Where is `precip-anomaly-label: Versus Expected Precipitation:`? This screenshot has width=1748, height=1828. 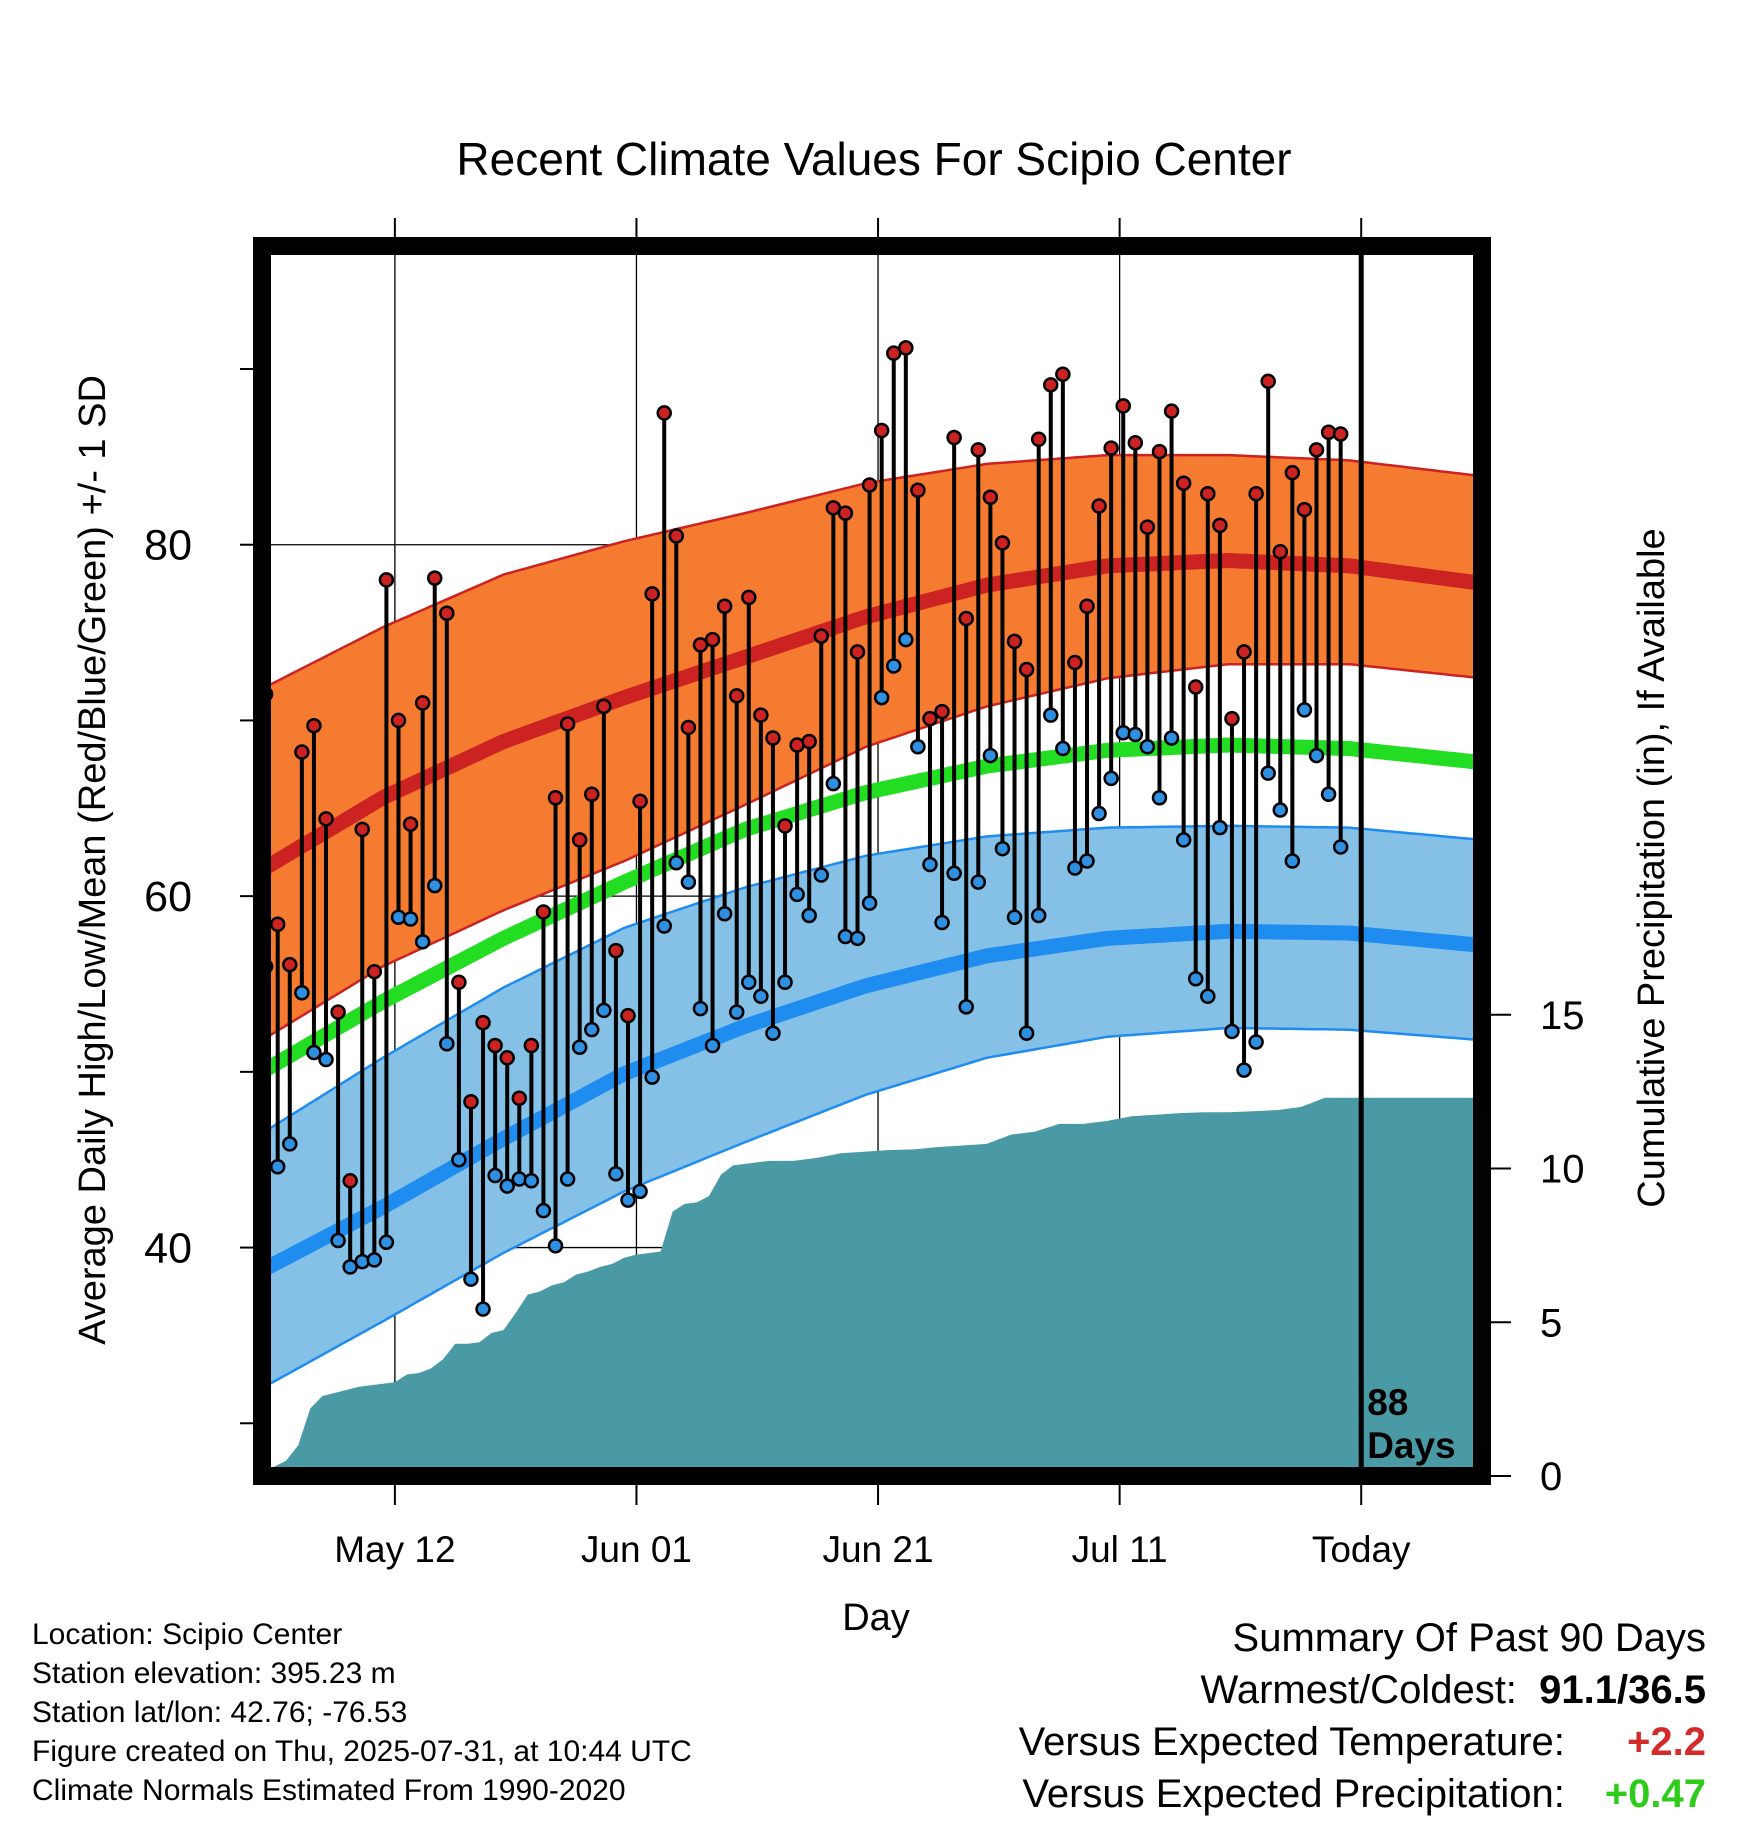
precip-anomaly-label: Versus Expected Precipitation: is located at coordinates (1293, 1794).